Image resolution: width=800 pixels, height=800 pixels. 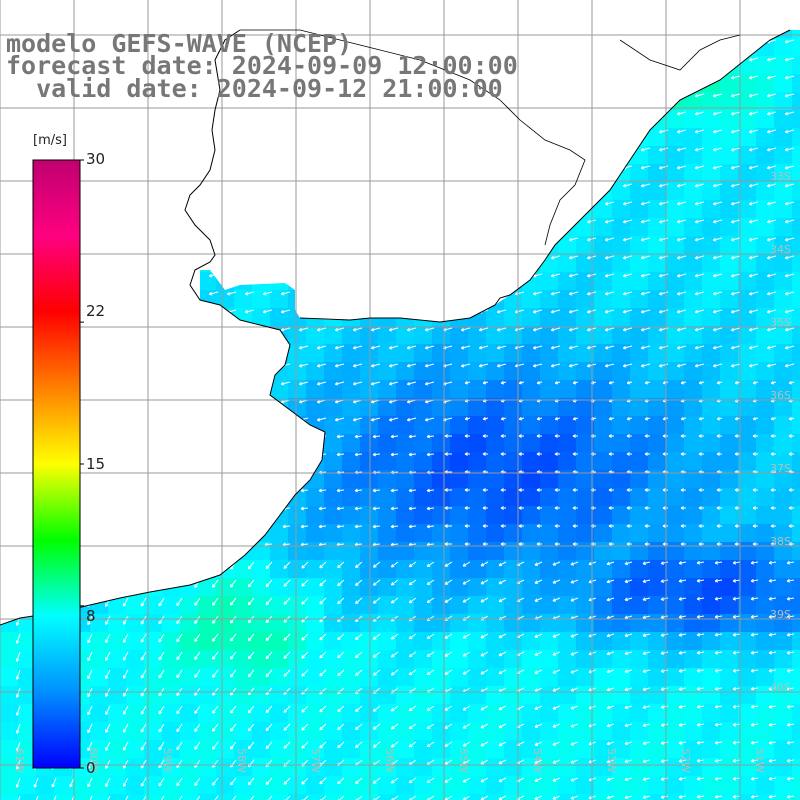 What do you see at coordinates (537, 760) in the screenshot?
I see `longitude-label: 54W` at bounding box center [537, 760].